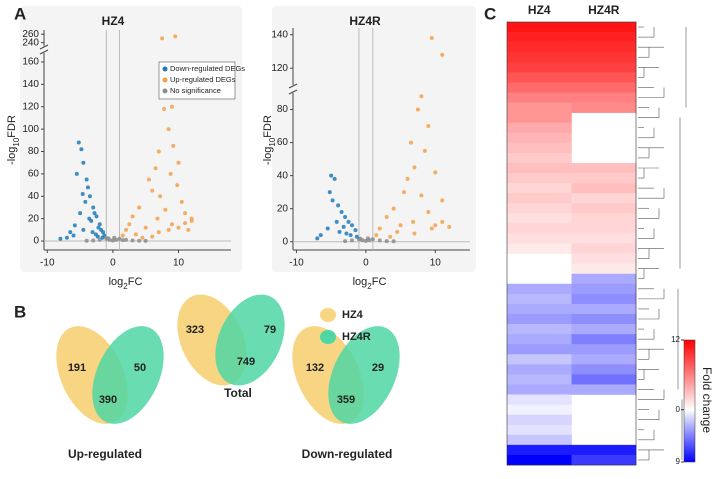 The image size is (725, 479). What do you see at coordinates (128, 375) in the screenshot?
I see `venn-set` at bounding box center [128, 375].